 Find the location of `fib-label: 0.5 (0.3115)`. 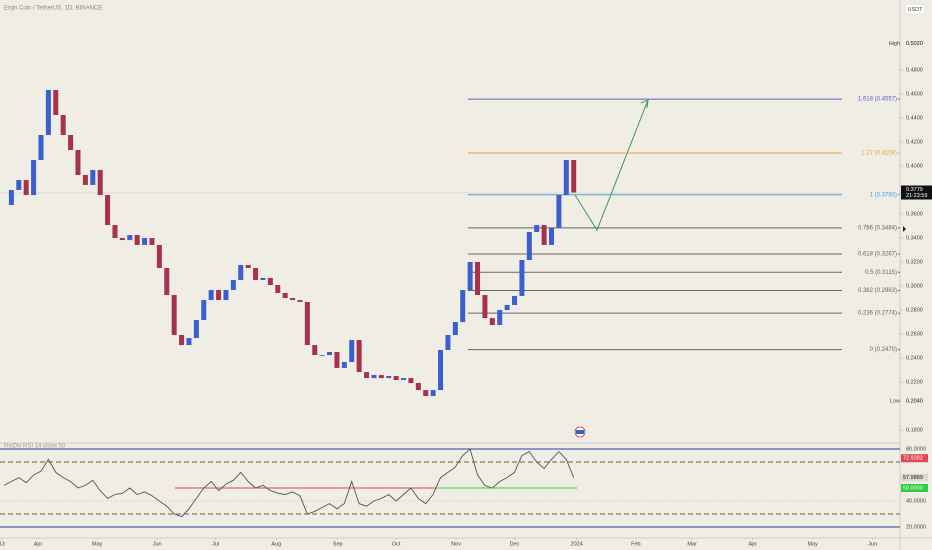

fib-label: 0.5 (0.3115) is located at coordinates (881, 273).